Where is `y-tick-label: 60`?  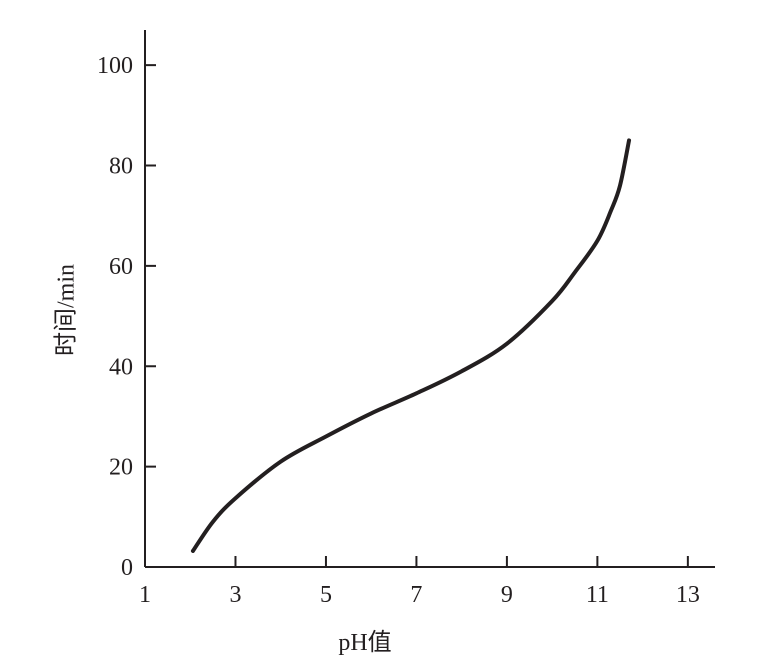 y-tick-label: 60 is located at coordinates (121, 267).